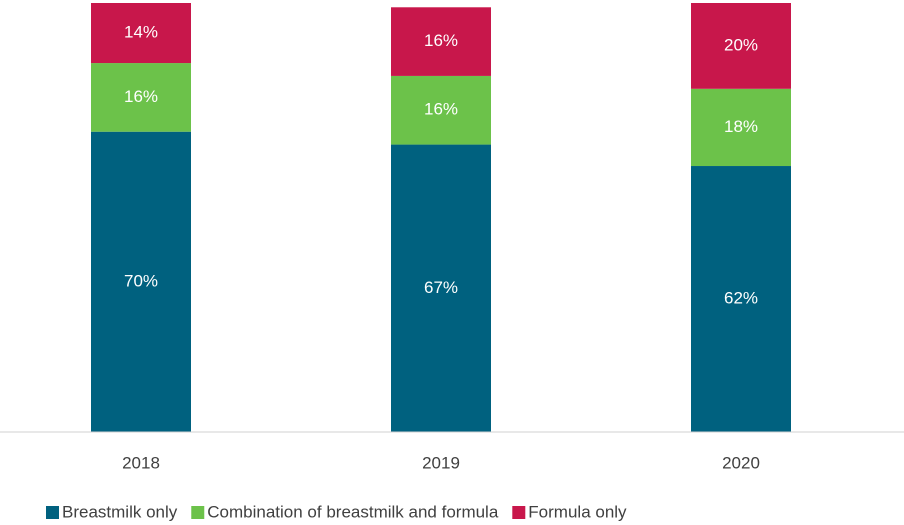 The height and width of the screenshot is (525, 904). I want to click on value-label: 20%, so click(741, 44).